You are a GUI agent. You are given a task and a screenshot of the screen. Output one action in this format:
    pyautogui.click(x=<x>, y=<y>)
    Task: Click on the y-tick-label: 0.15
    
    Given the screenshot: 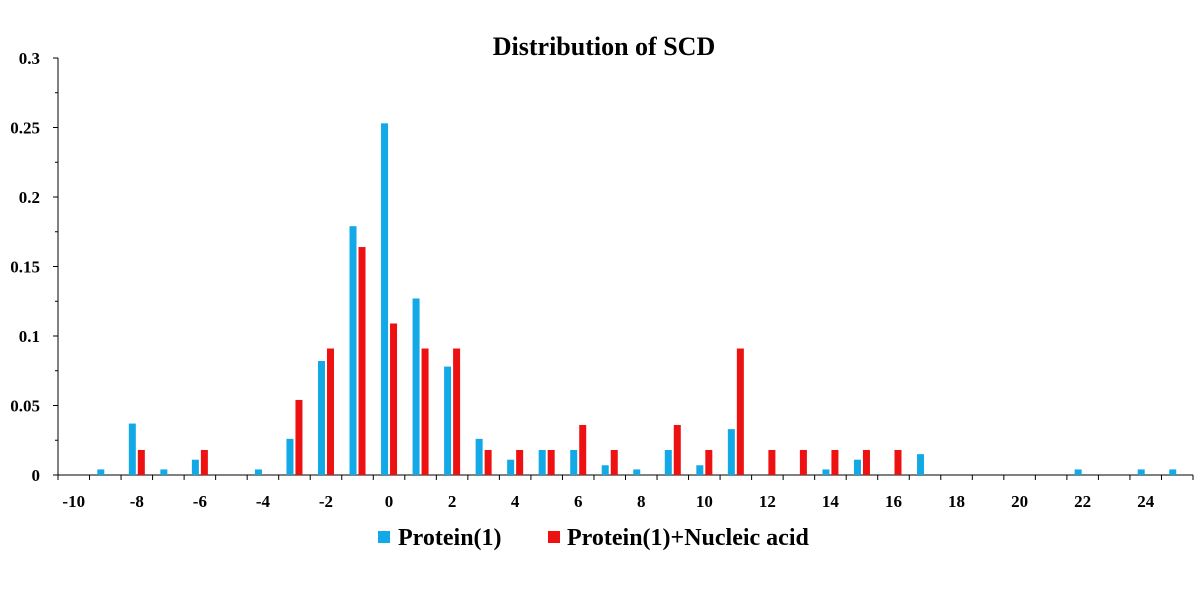 What is the action you would take?
    pyautogui.click(x=25, y=267)
    